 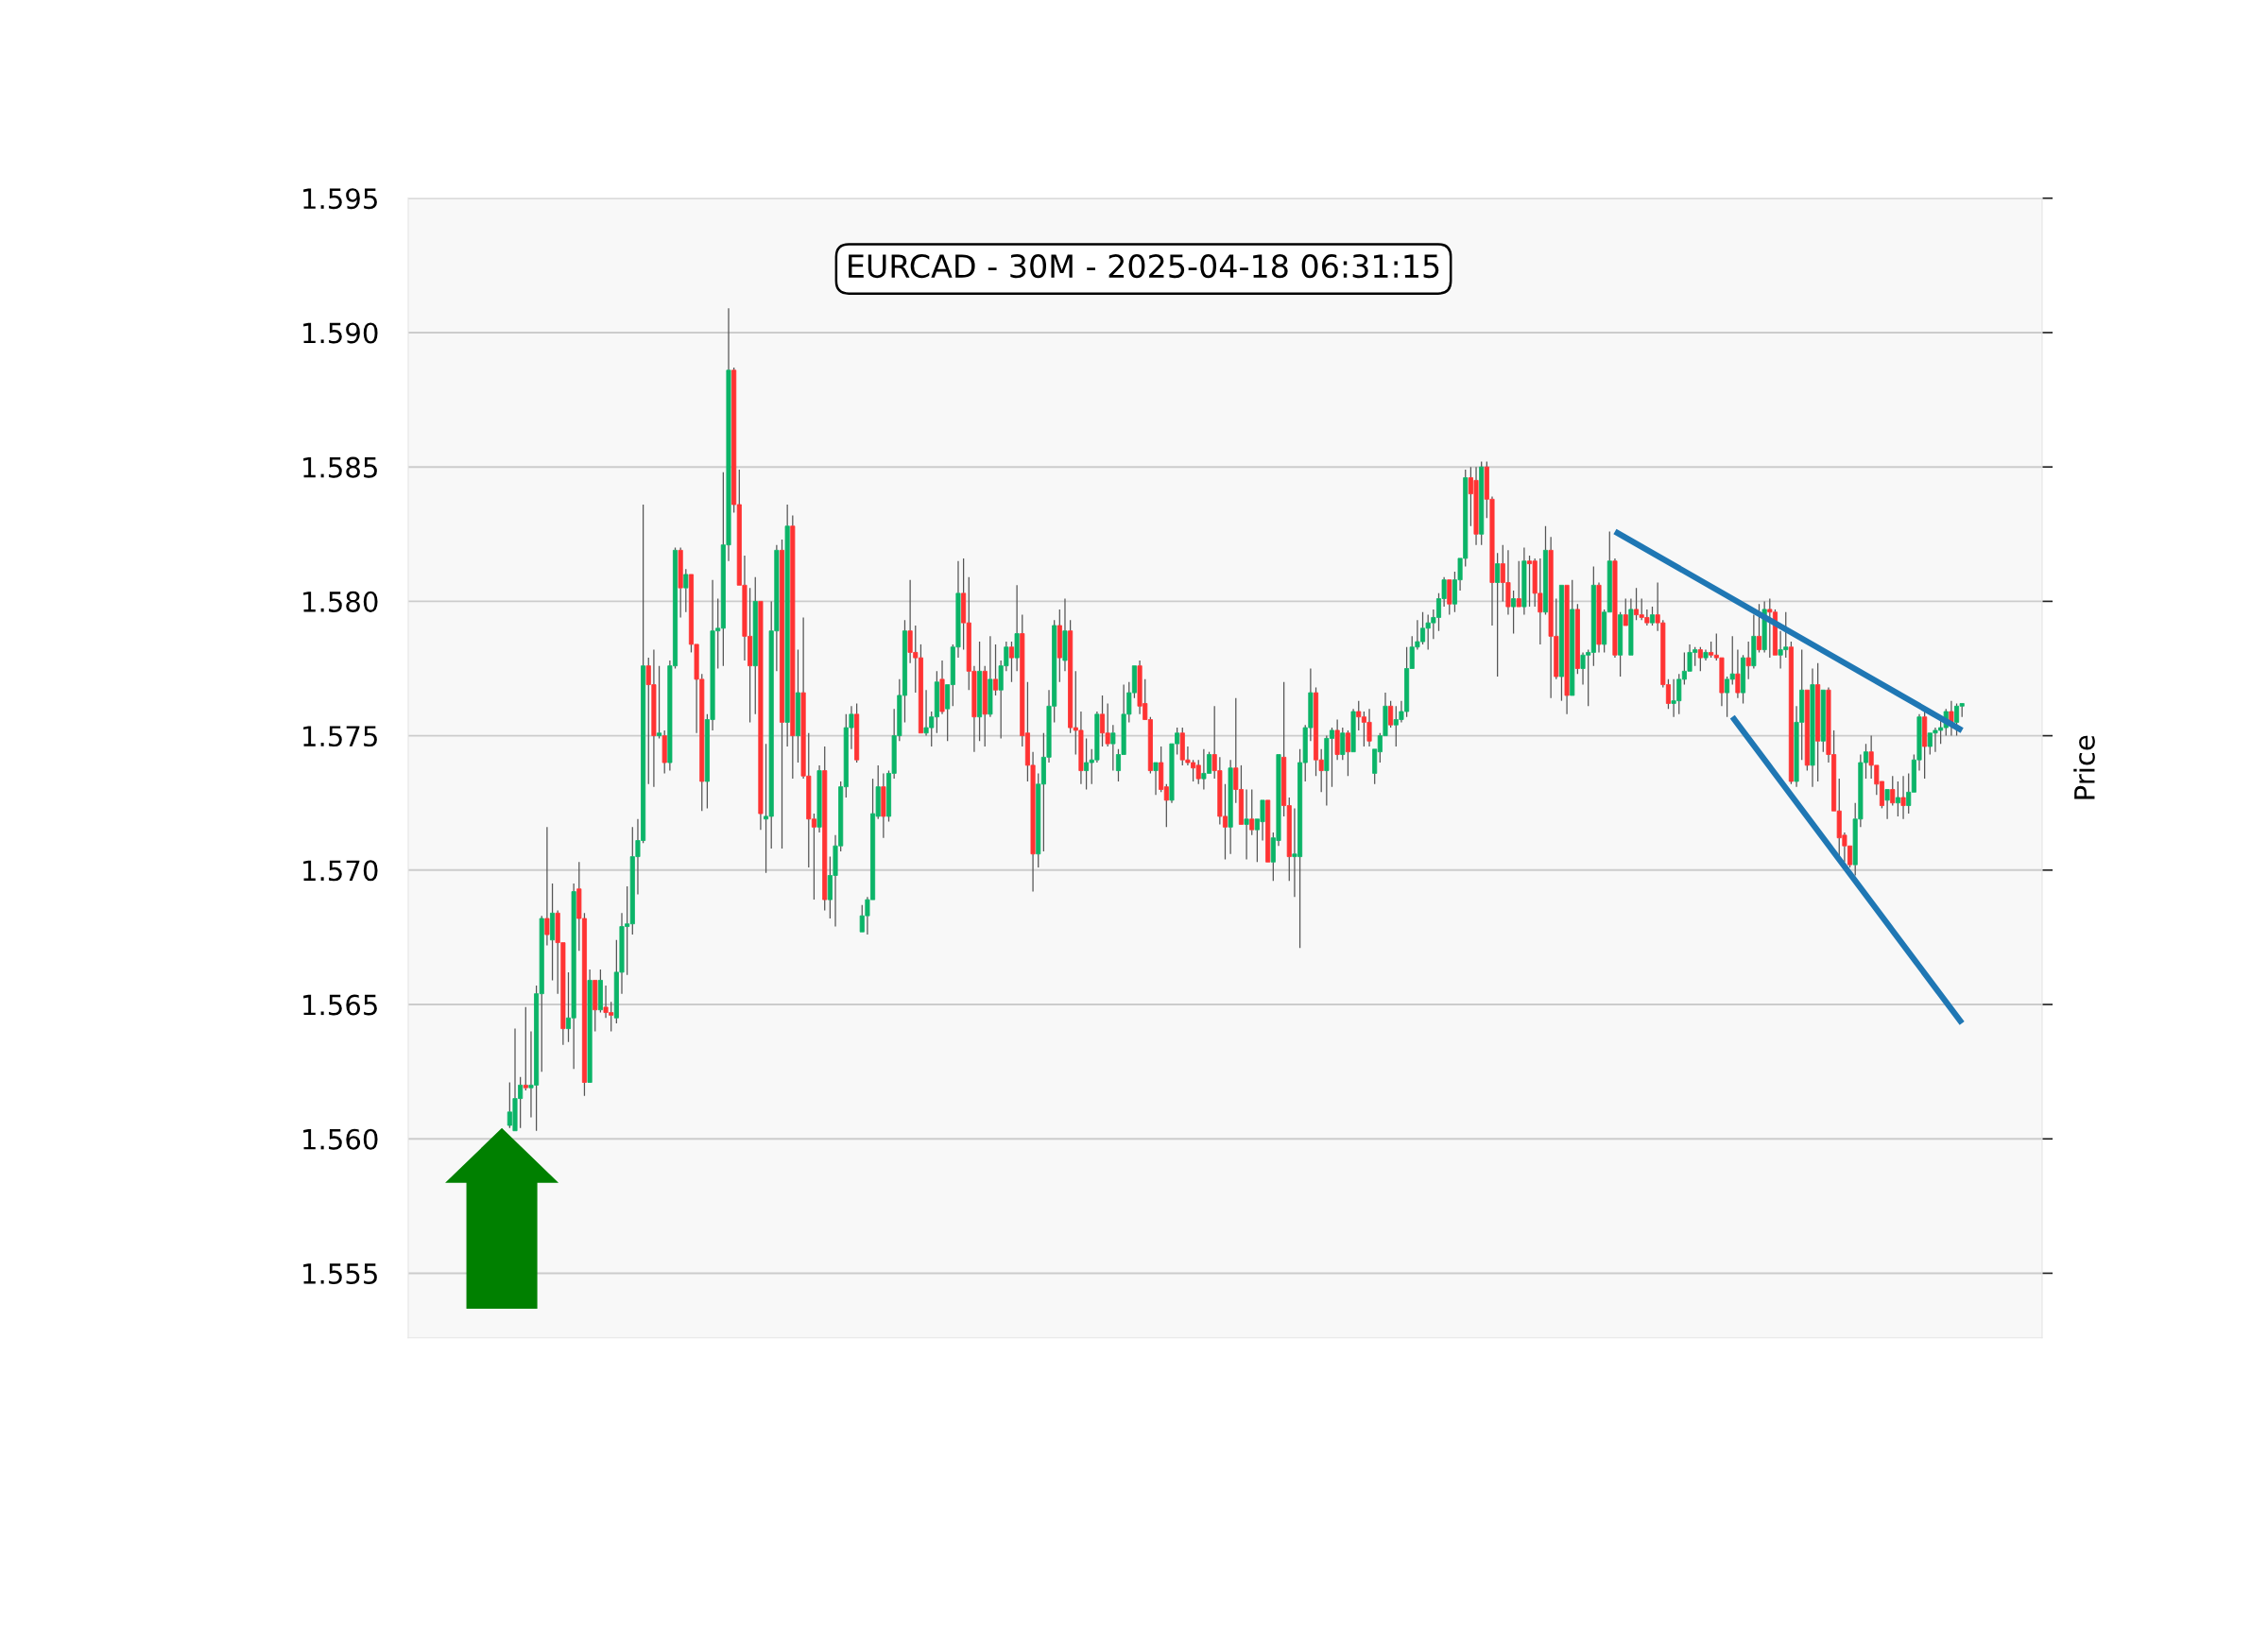 What do you see at coordinates (340, 199) in the screenshot?
I see `y-tick-label: 1.595` at bounding box center [340, 199].